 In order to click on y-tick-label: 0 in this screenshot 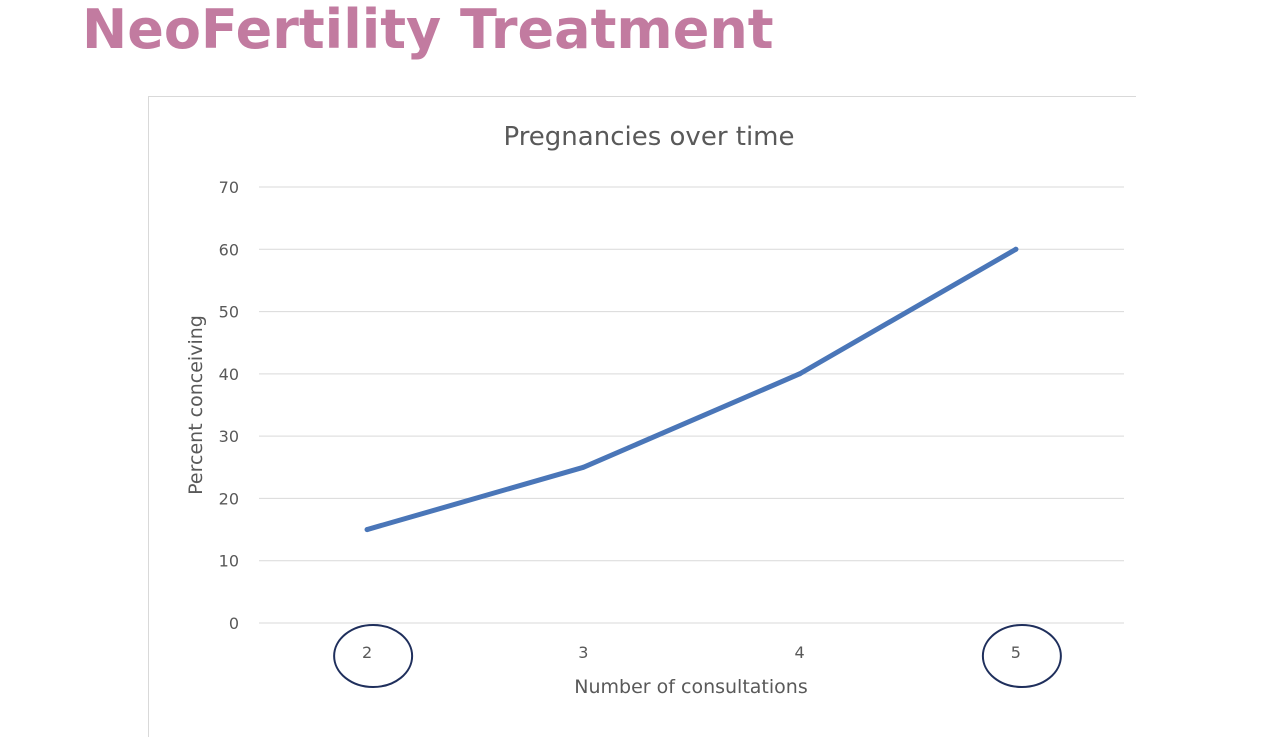, I will do `click(234, 623)`.